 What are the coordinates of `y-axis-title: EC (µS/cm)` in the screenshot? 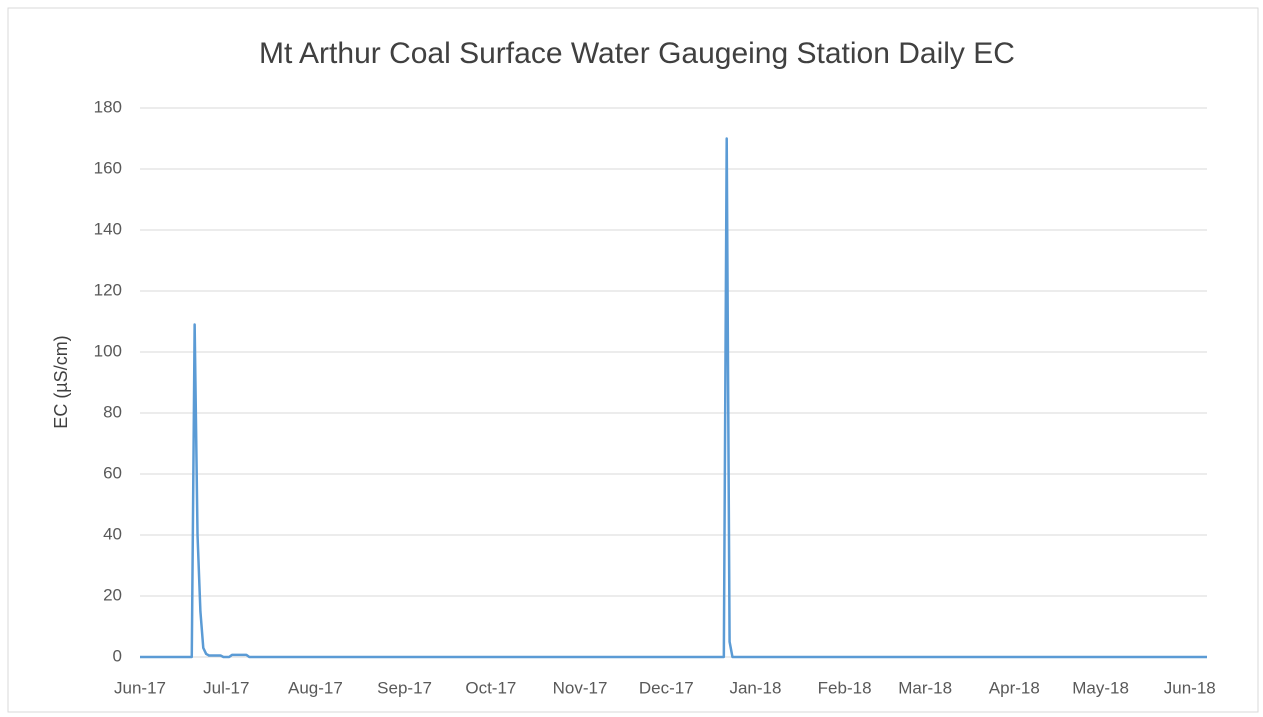 It's located at (61, 381).